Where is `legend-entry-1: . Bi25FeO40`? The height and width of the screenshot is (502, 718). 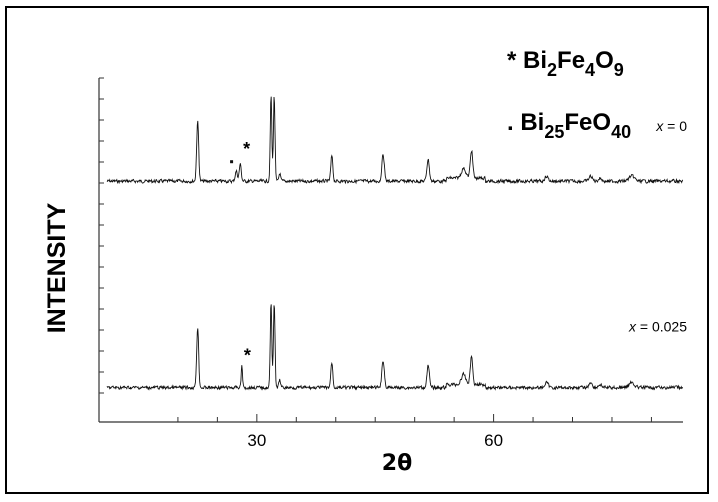
legend-entry-1: . Bi25FeO40 is located at coordinates (569, 125).